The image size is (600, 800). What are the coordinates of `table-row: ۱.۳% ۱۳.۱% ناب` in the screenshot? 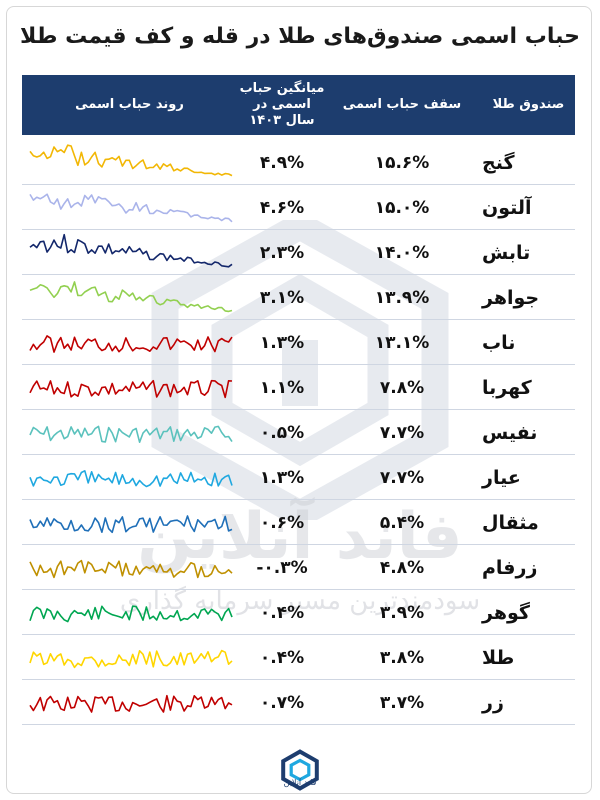 It's located at (298, 342).